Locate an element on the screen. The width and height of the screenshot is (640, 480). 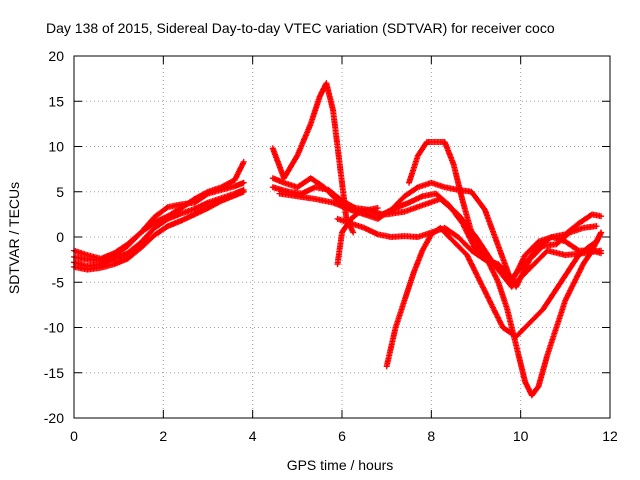
y-tick-label: -5 is located at coordinates (58, 282).